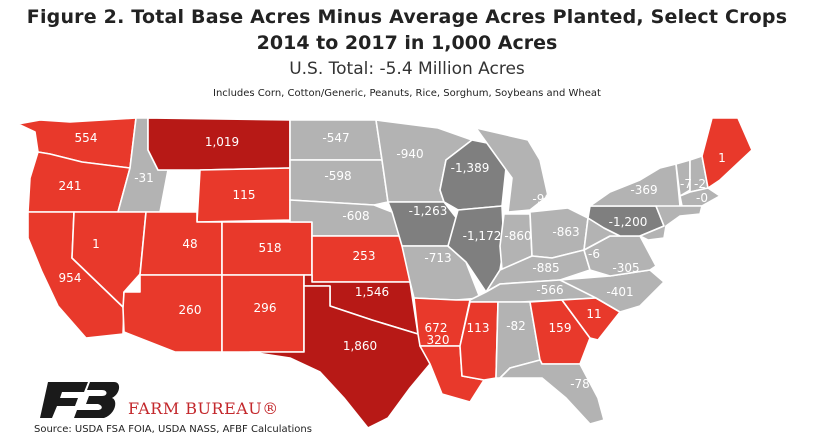  I want to click on label-wy: 115, so click(244, 195).